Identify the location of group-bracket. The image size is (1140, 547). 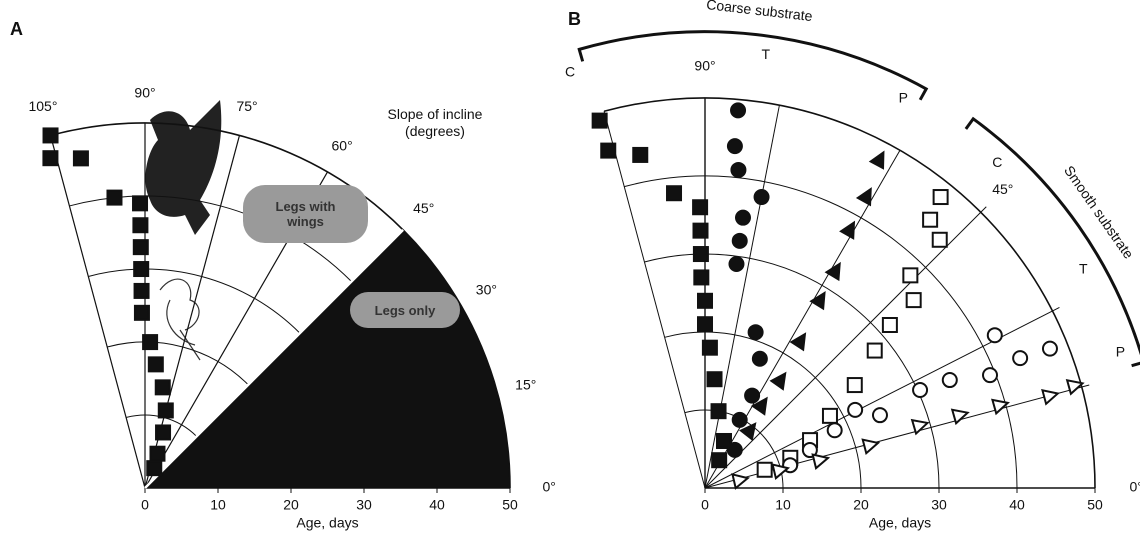
(753, 65).